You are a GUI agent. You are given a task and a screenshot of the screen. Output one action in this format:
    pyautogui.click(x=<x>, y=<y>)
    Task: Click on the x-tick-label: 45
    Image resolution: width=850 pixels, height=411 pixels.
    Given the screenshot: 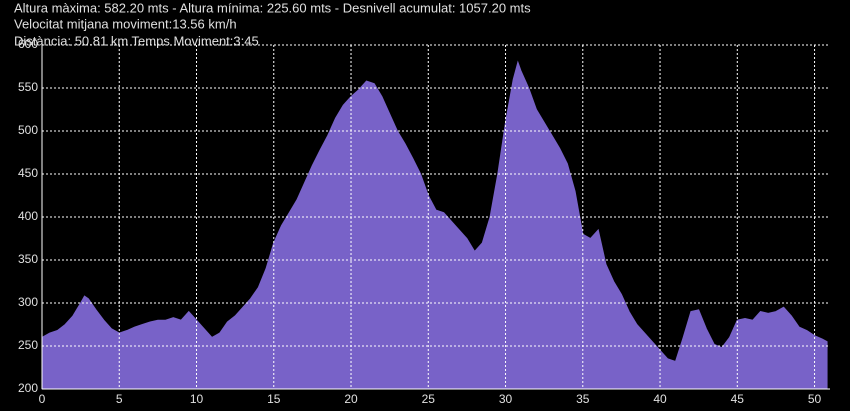 What is the action you would take?
    pyautogui.click(x=738, y=399)
    